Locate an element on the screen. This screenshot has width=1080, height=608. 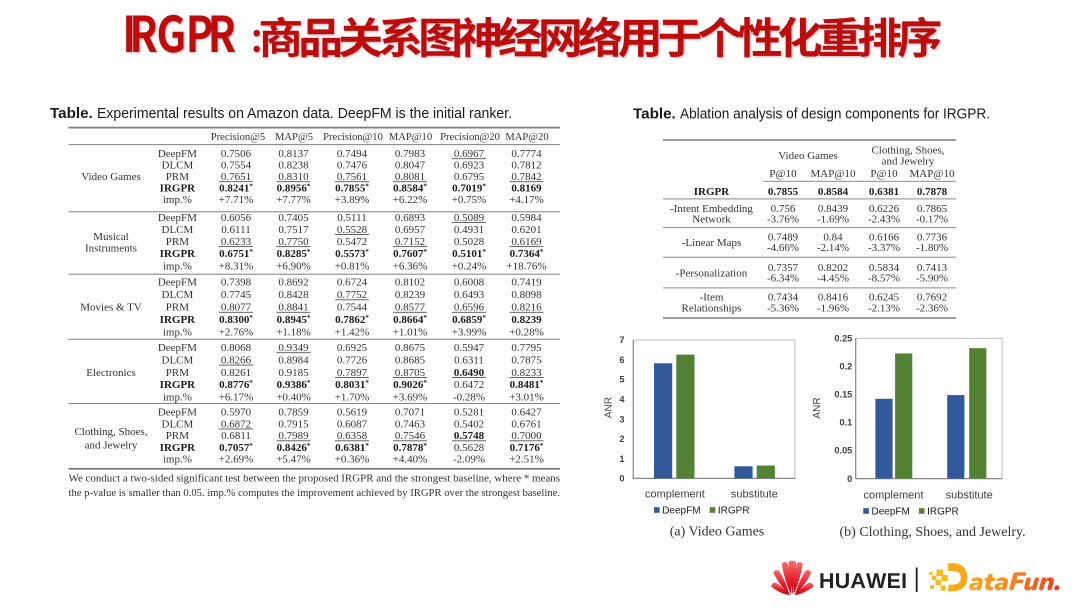
svg-text: 0 is located at coordinates (621, 479).